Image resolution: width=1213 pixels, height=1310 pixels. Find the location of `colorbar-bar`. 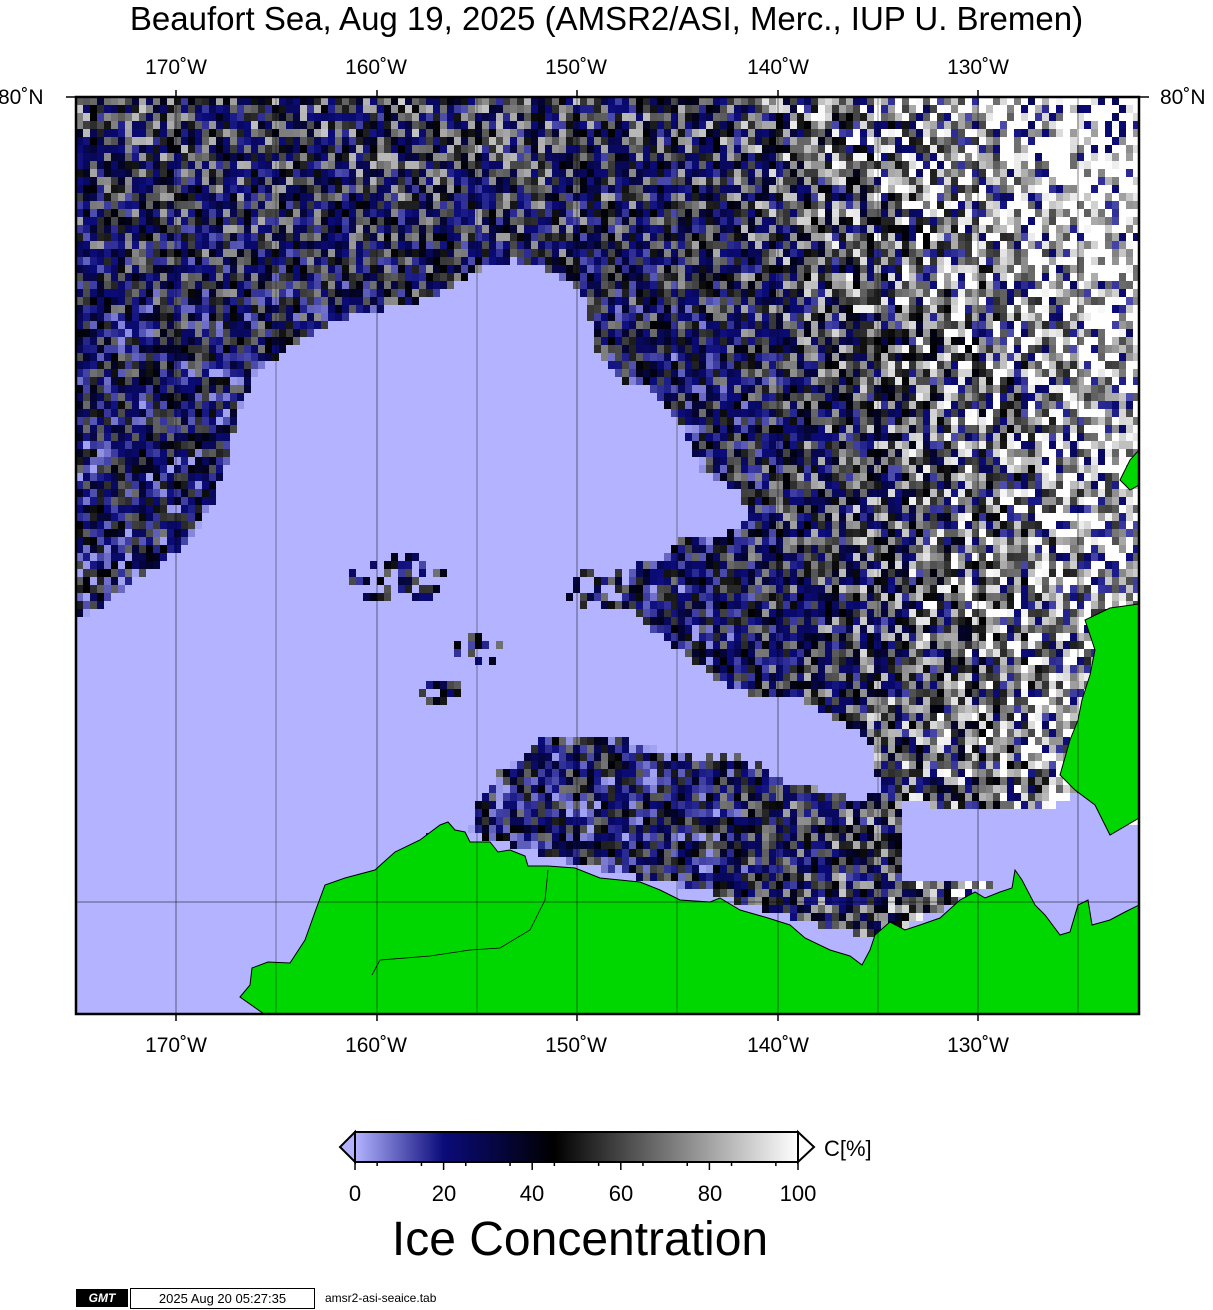

colorbar-bar is located at coordinates (576, 1147).